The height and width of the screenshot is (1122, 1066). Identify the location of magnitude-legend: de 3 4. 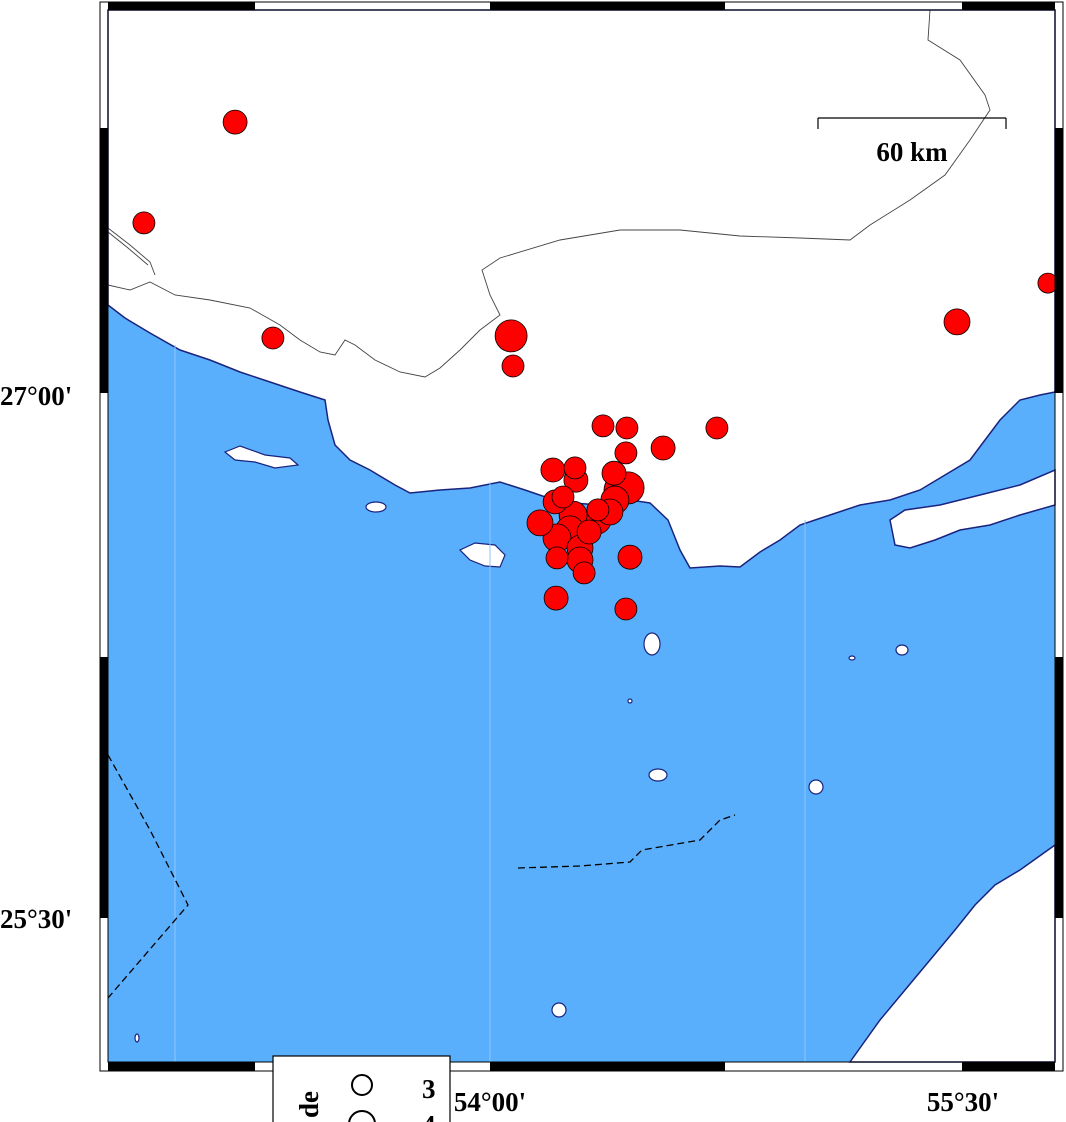
(361, 1088).